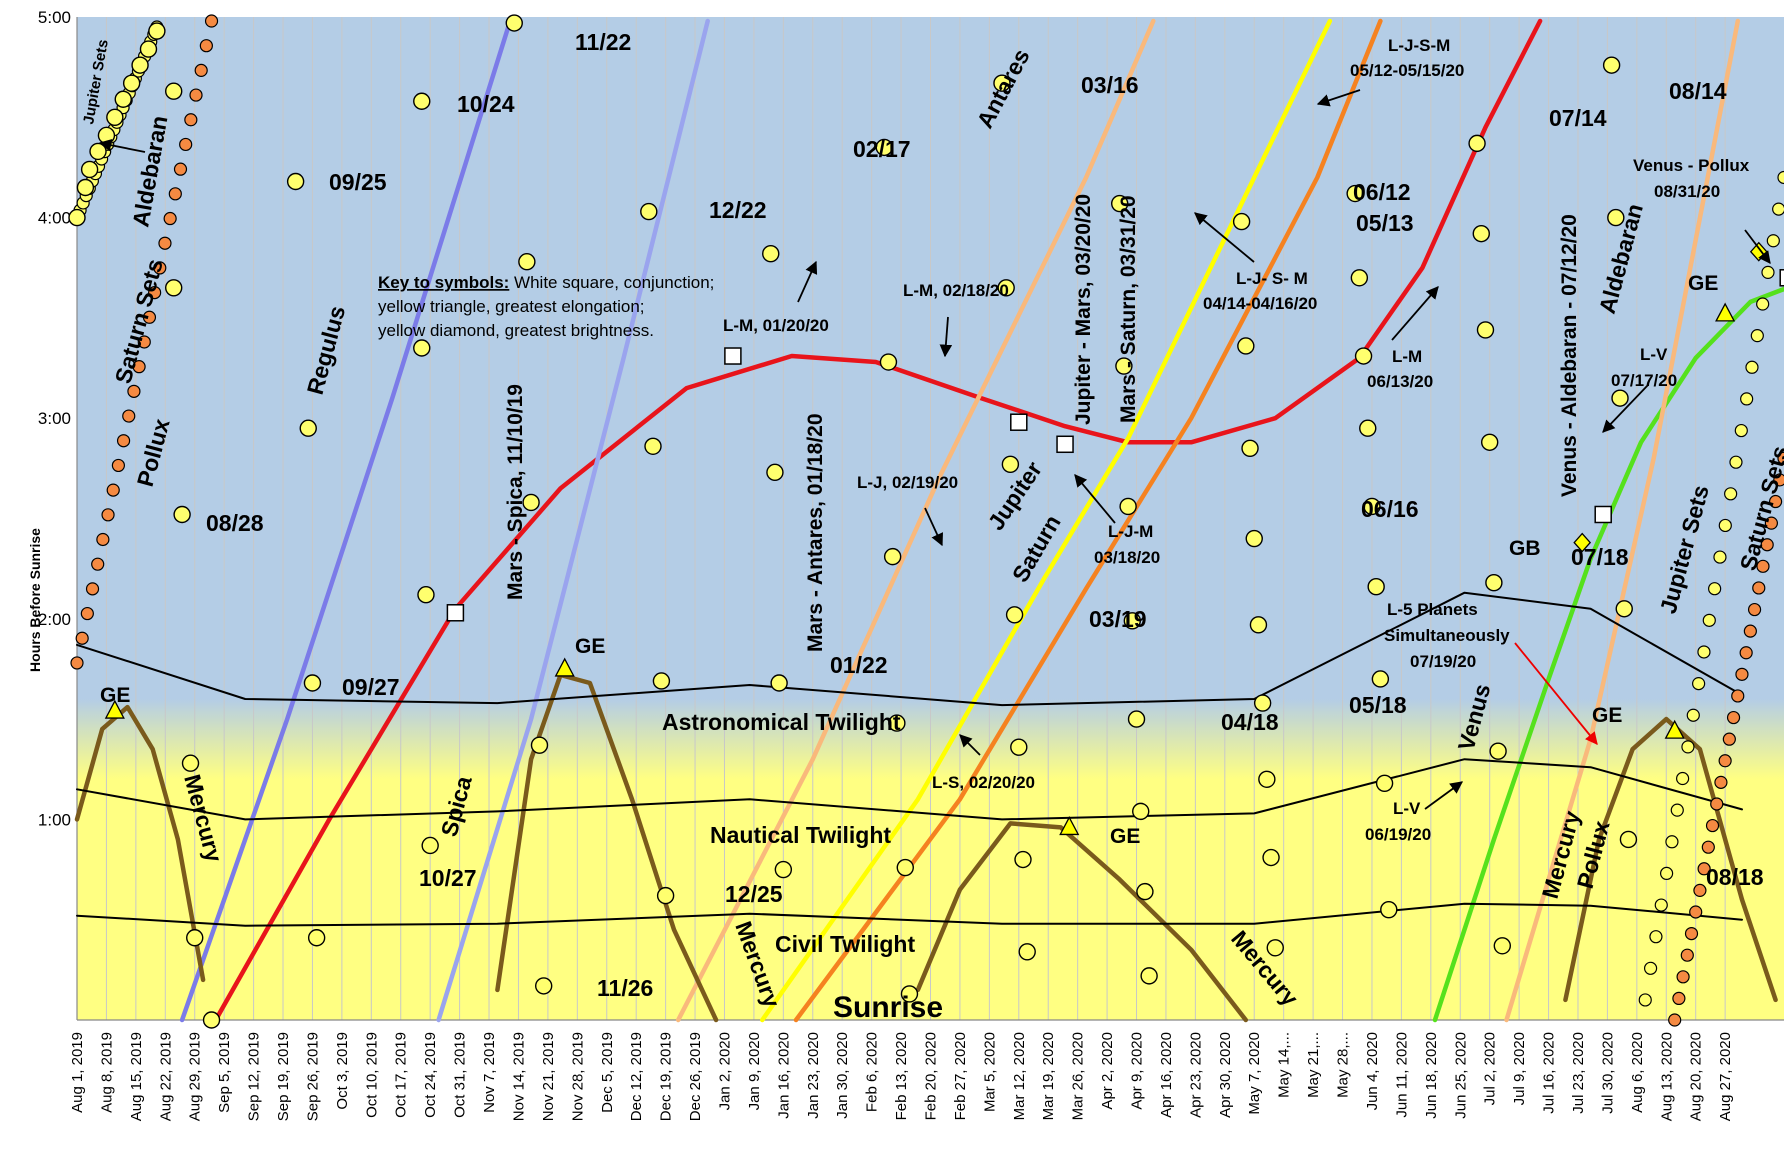 This screenshot has height=1170, width=1784. Describe the element at coordinates (859, 665) in the screenshot. I see `date-0122: 01/22` at that location.